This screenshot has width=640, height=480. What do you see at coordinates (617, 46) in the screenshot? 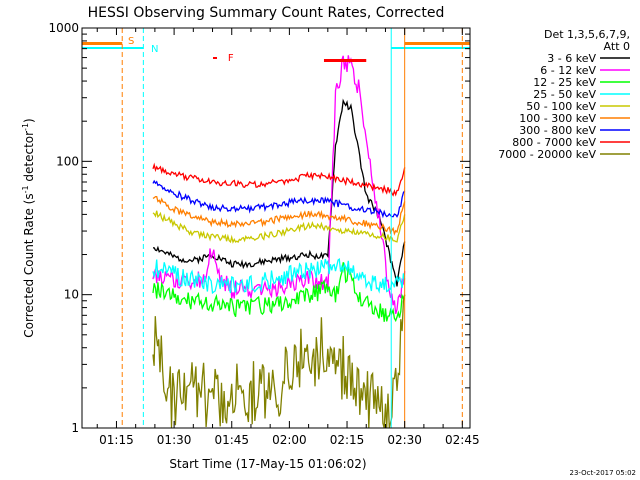
I see `legend-header-line2: Att 0` at bounding box center [617, 46].